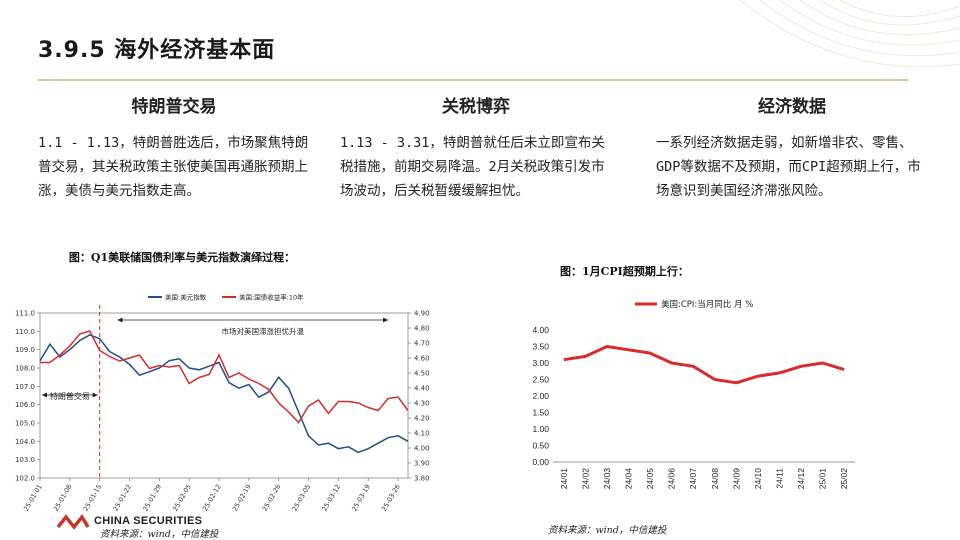 This screenshot has width=960, height=540. I want to click on left-tick-label: 103.0, so click(25, 460).